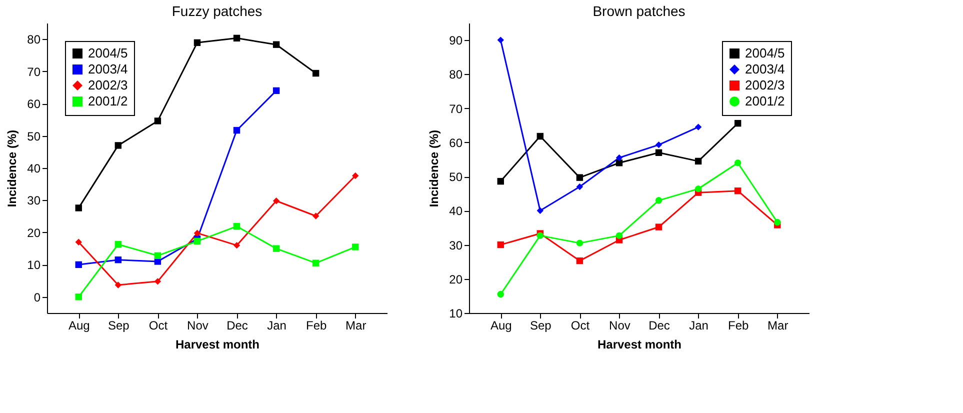 The image size is (963, 413). What do you see at coordinates (217, 11) in the screenshot?
I see `chart-title: Fuzzy patches` at bounding box center [217, 11].